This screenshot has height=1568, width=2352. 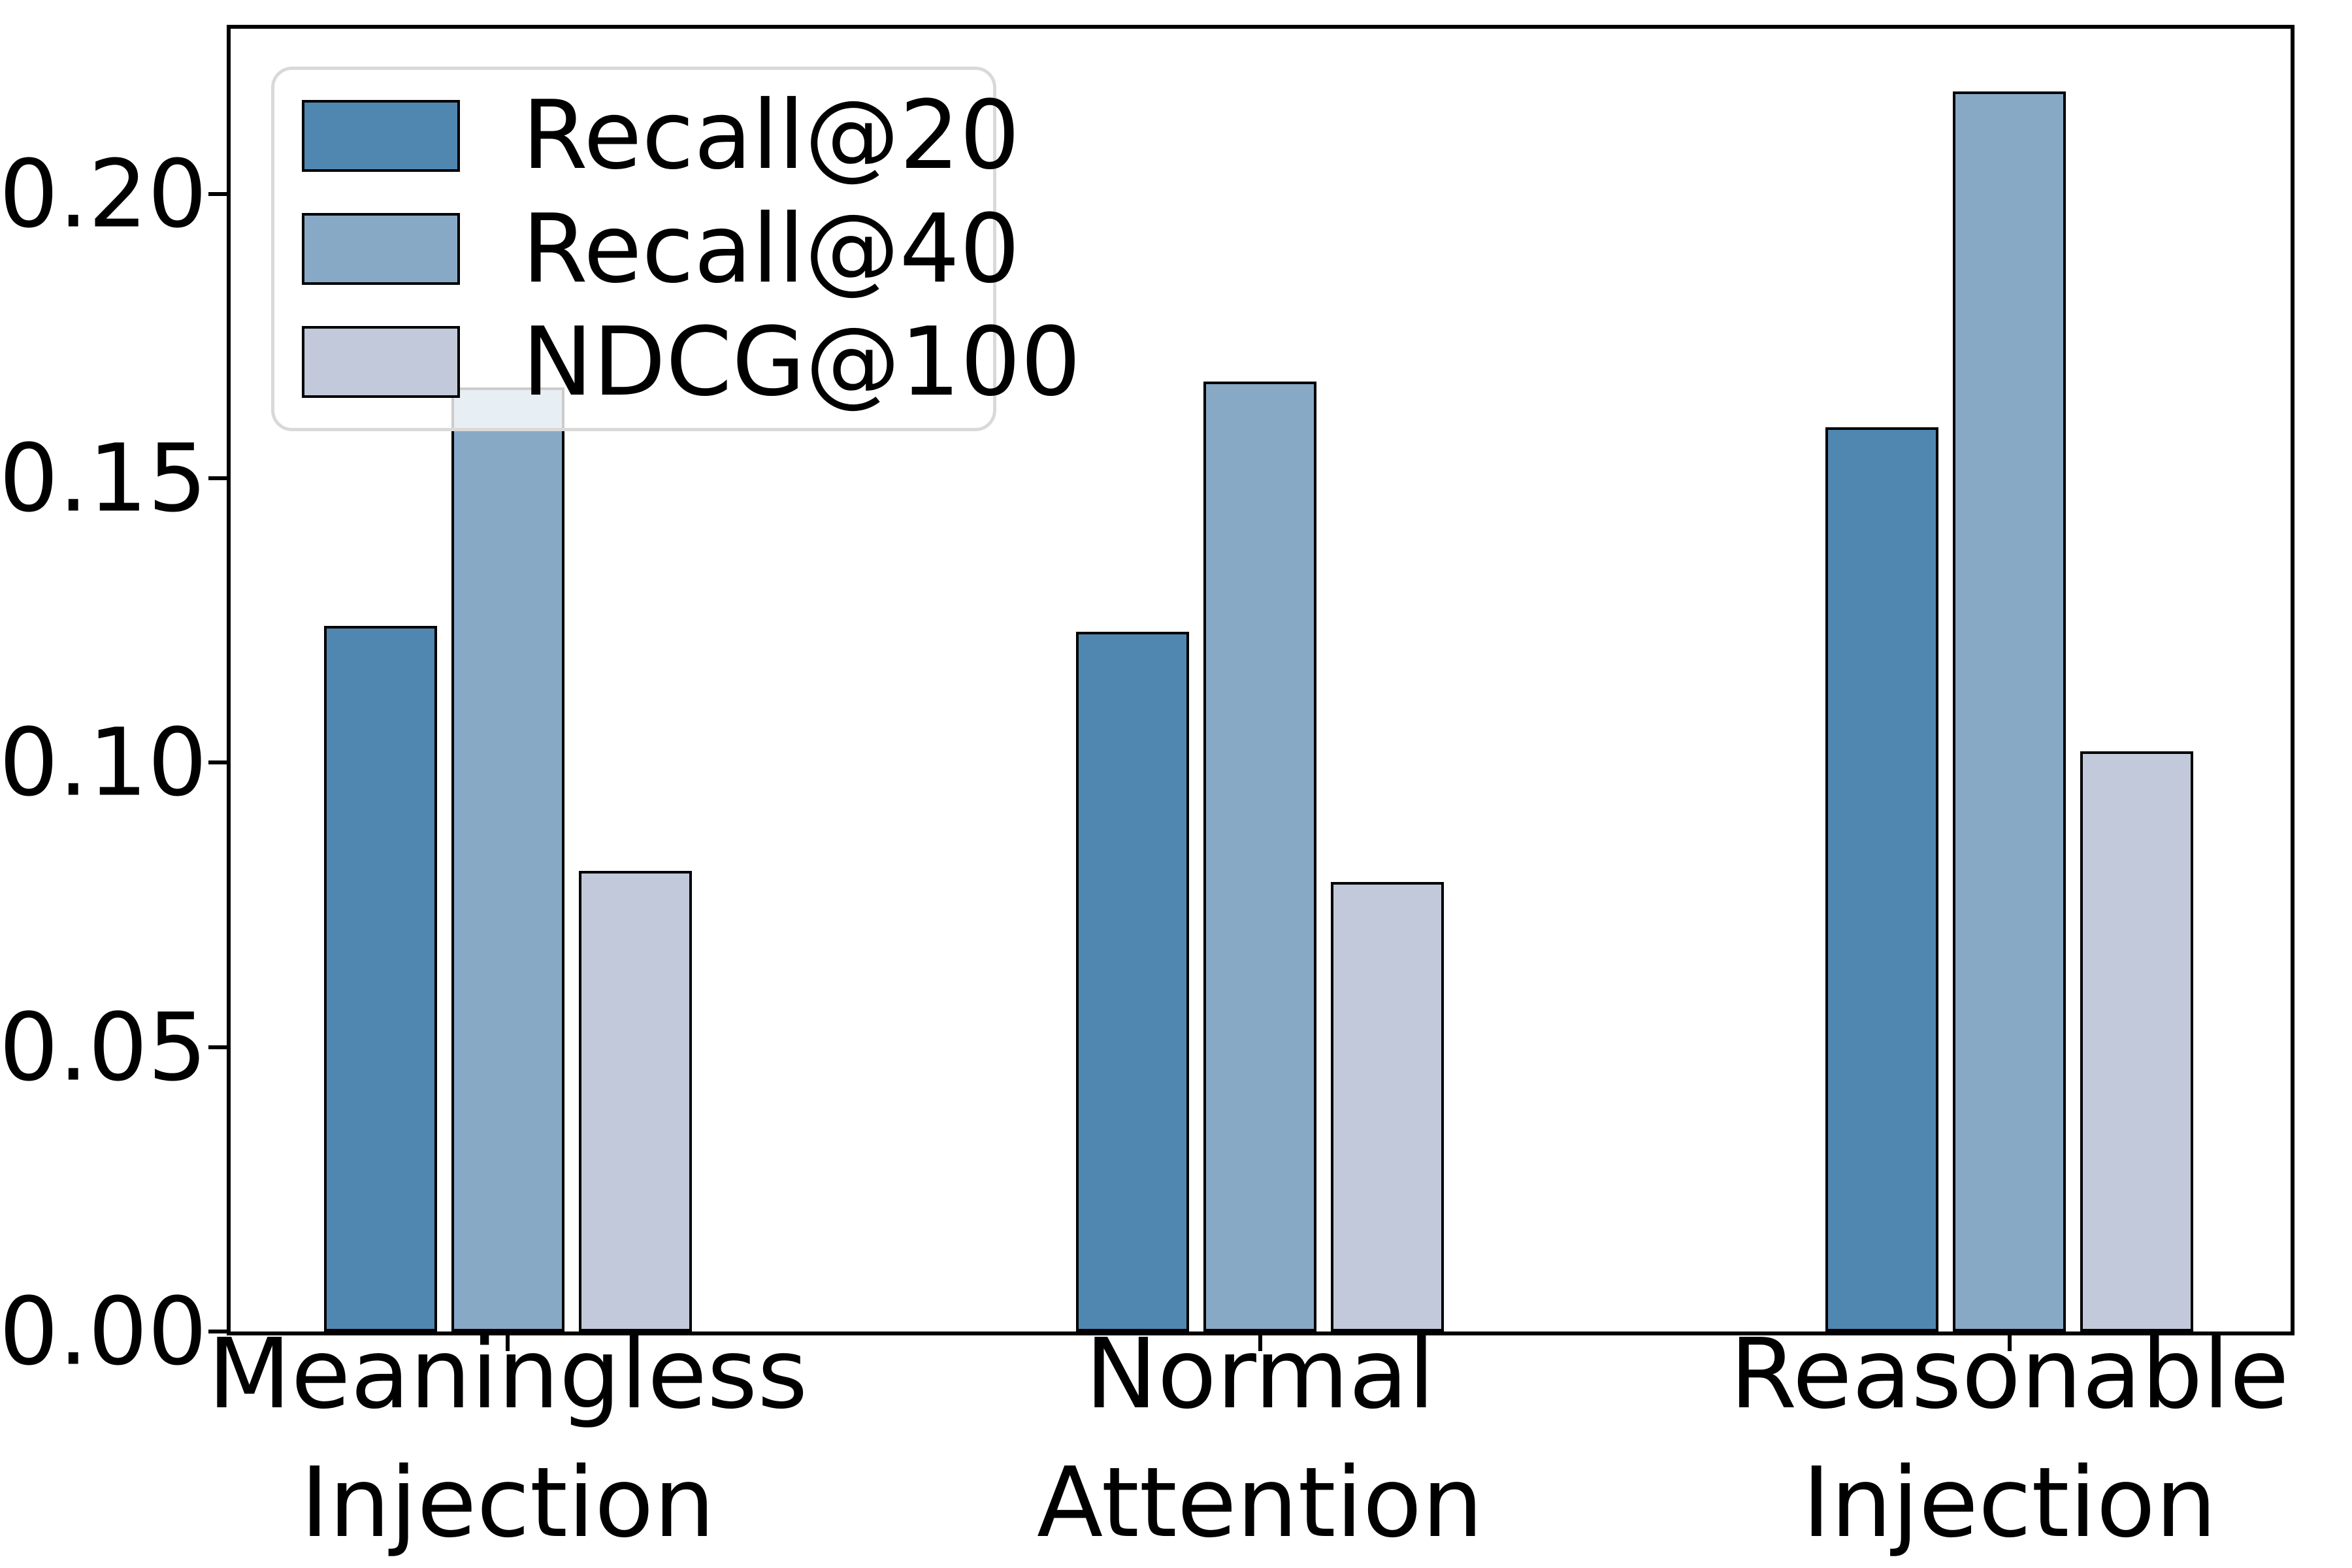 What do you see at coordinates (103, 1047) in the screenshot?
I see `y-tick-label-0.05: 0.05` at bounding box center [103, 1047].